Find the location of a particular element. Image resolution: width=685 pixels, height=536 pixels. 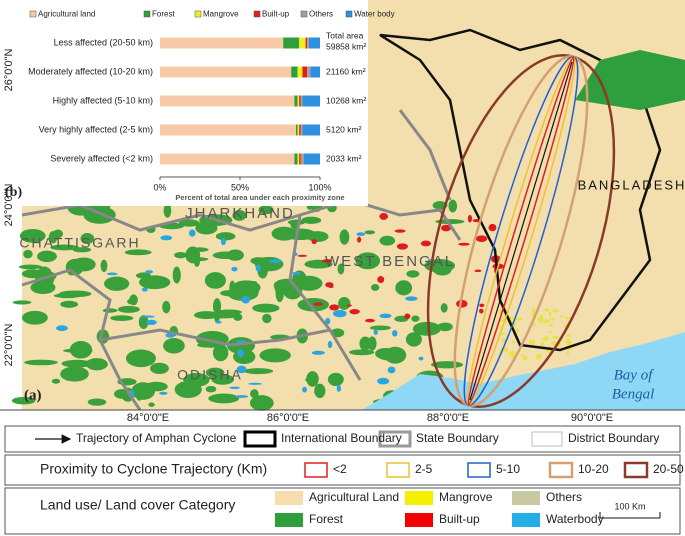

latitude-label: 22°0'0"N is located at coordinates (9, 345).